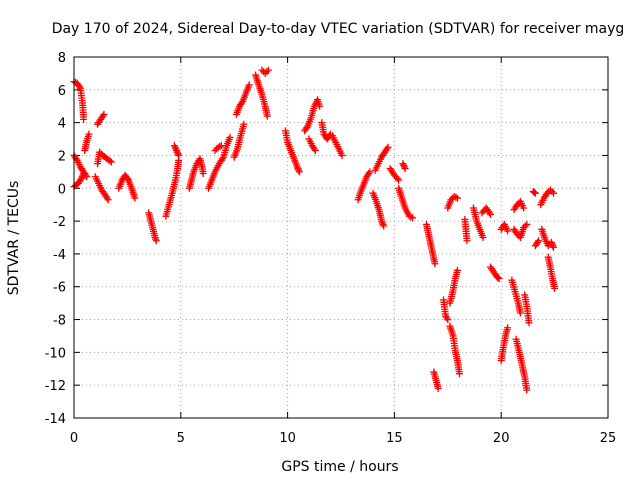 The image size is (640, 480). Describe the element at coordinates (181, 438) in the screenshot. I see `x-tick-label: 5` at that location.